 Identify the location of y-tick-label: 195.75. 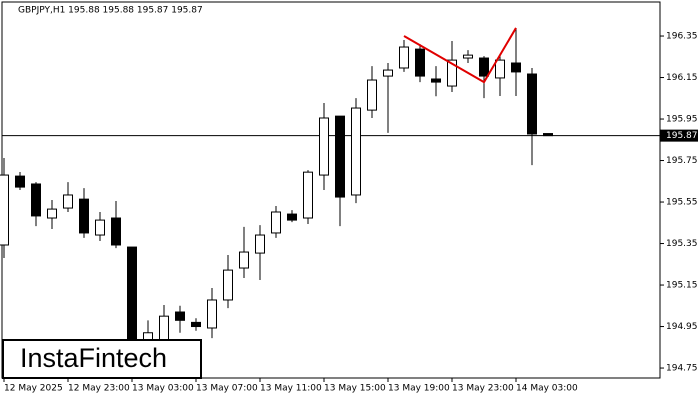
(682, 161).